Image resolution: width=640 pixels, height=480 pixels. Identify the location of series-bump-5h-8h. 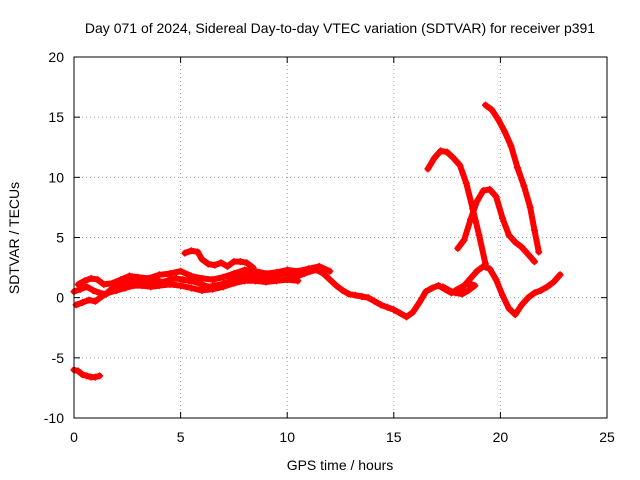
(219, 259).